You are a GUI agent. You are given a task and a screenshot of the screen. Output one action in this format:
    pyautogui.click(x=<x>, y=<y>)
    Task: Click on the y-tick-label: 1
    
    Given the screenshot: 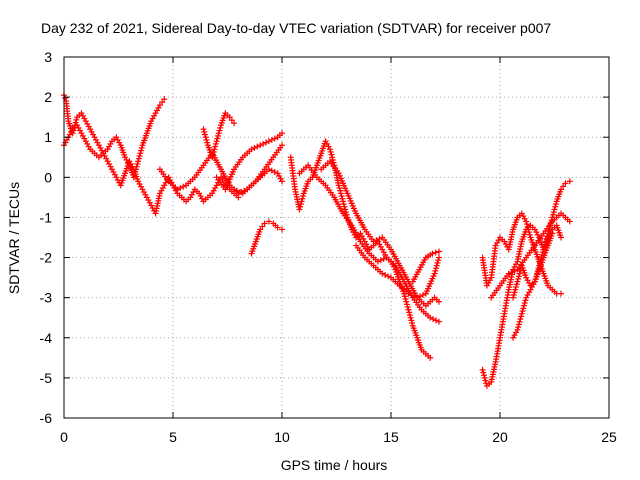 What is the action you would take?
    pyautogui.click(x=48, y=137)
    